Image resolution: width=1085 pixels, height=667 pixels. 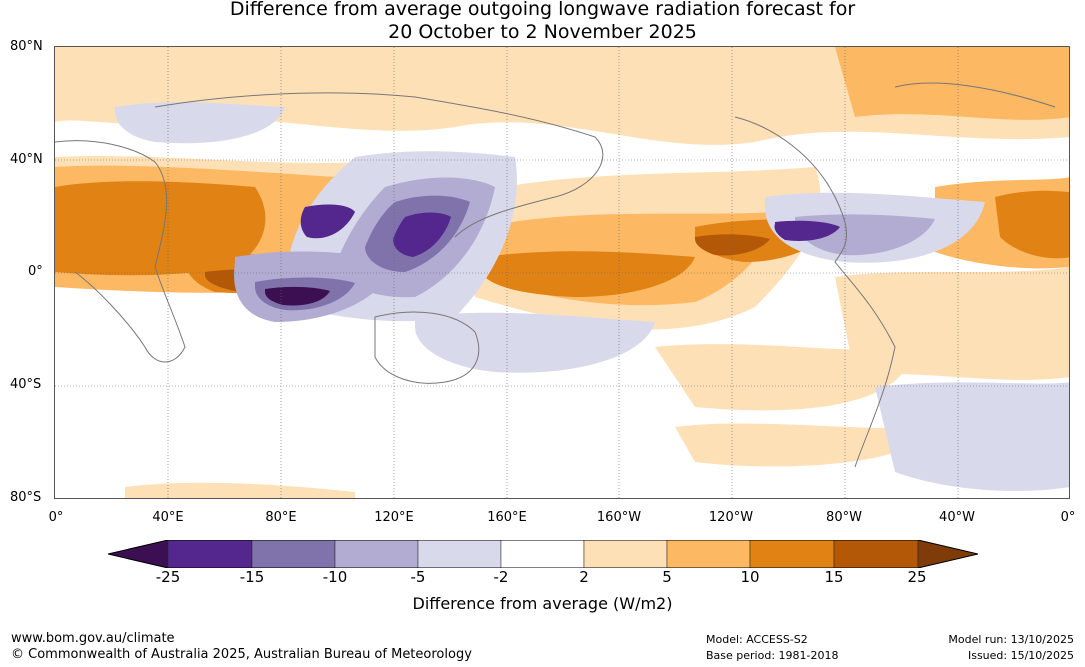 I want to click on lon-label-160w: 160°W, so click(x=619, y=517).